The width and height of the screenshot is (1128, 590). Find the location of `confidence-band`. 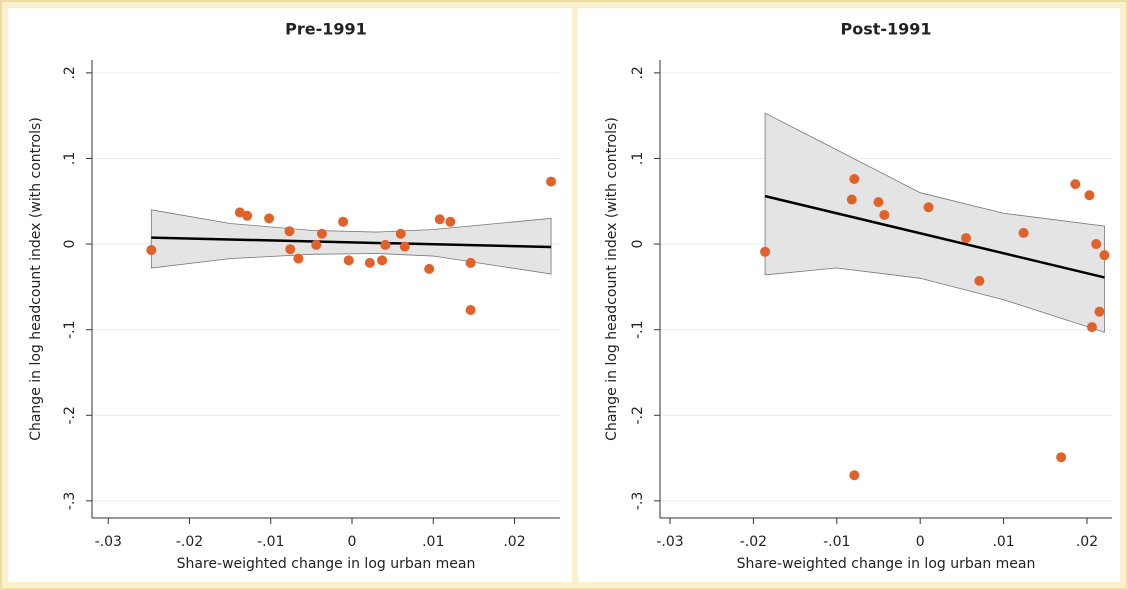

confidence-band is located at coordinates (934, 222).